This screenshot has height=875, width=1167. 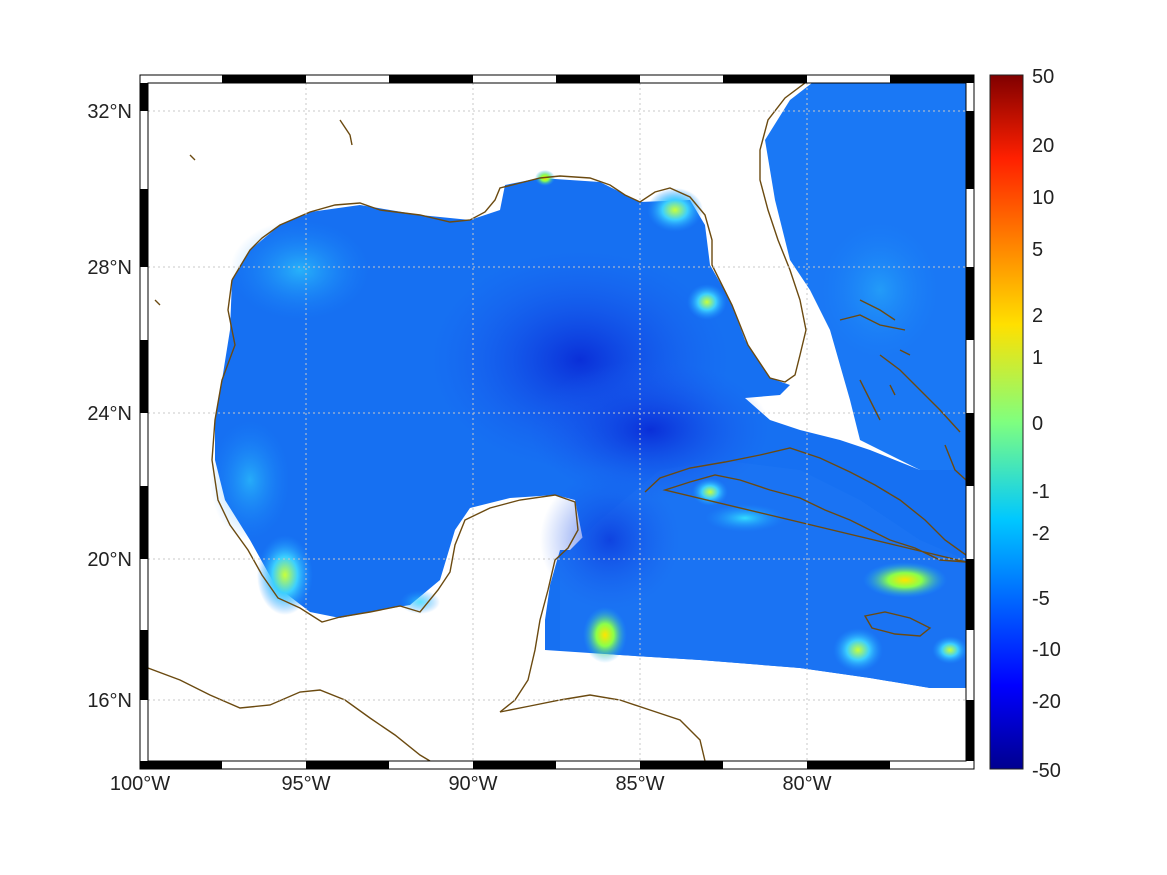 I want to click on colorbar-tick-label: 10, so click(x=1043, y=198).